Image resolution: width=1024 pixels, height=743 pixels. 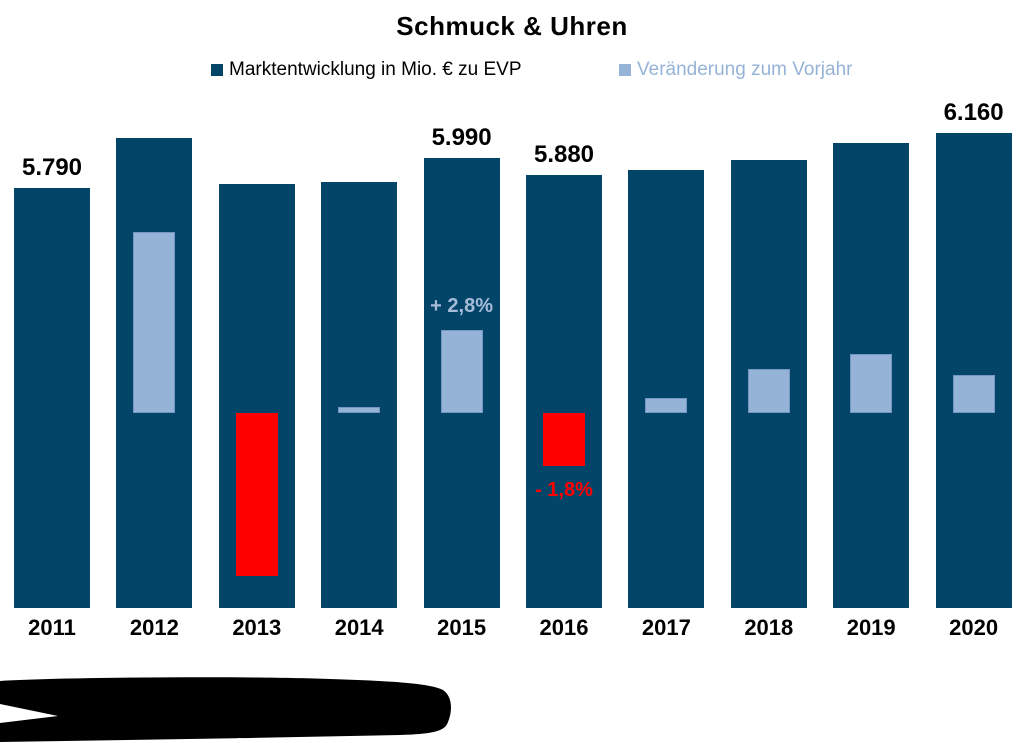 What do you see at coordinates (871, 627) in the screenshot?
I see `x-tick-2019: 2019` at bounding box center [871, 627].